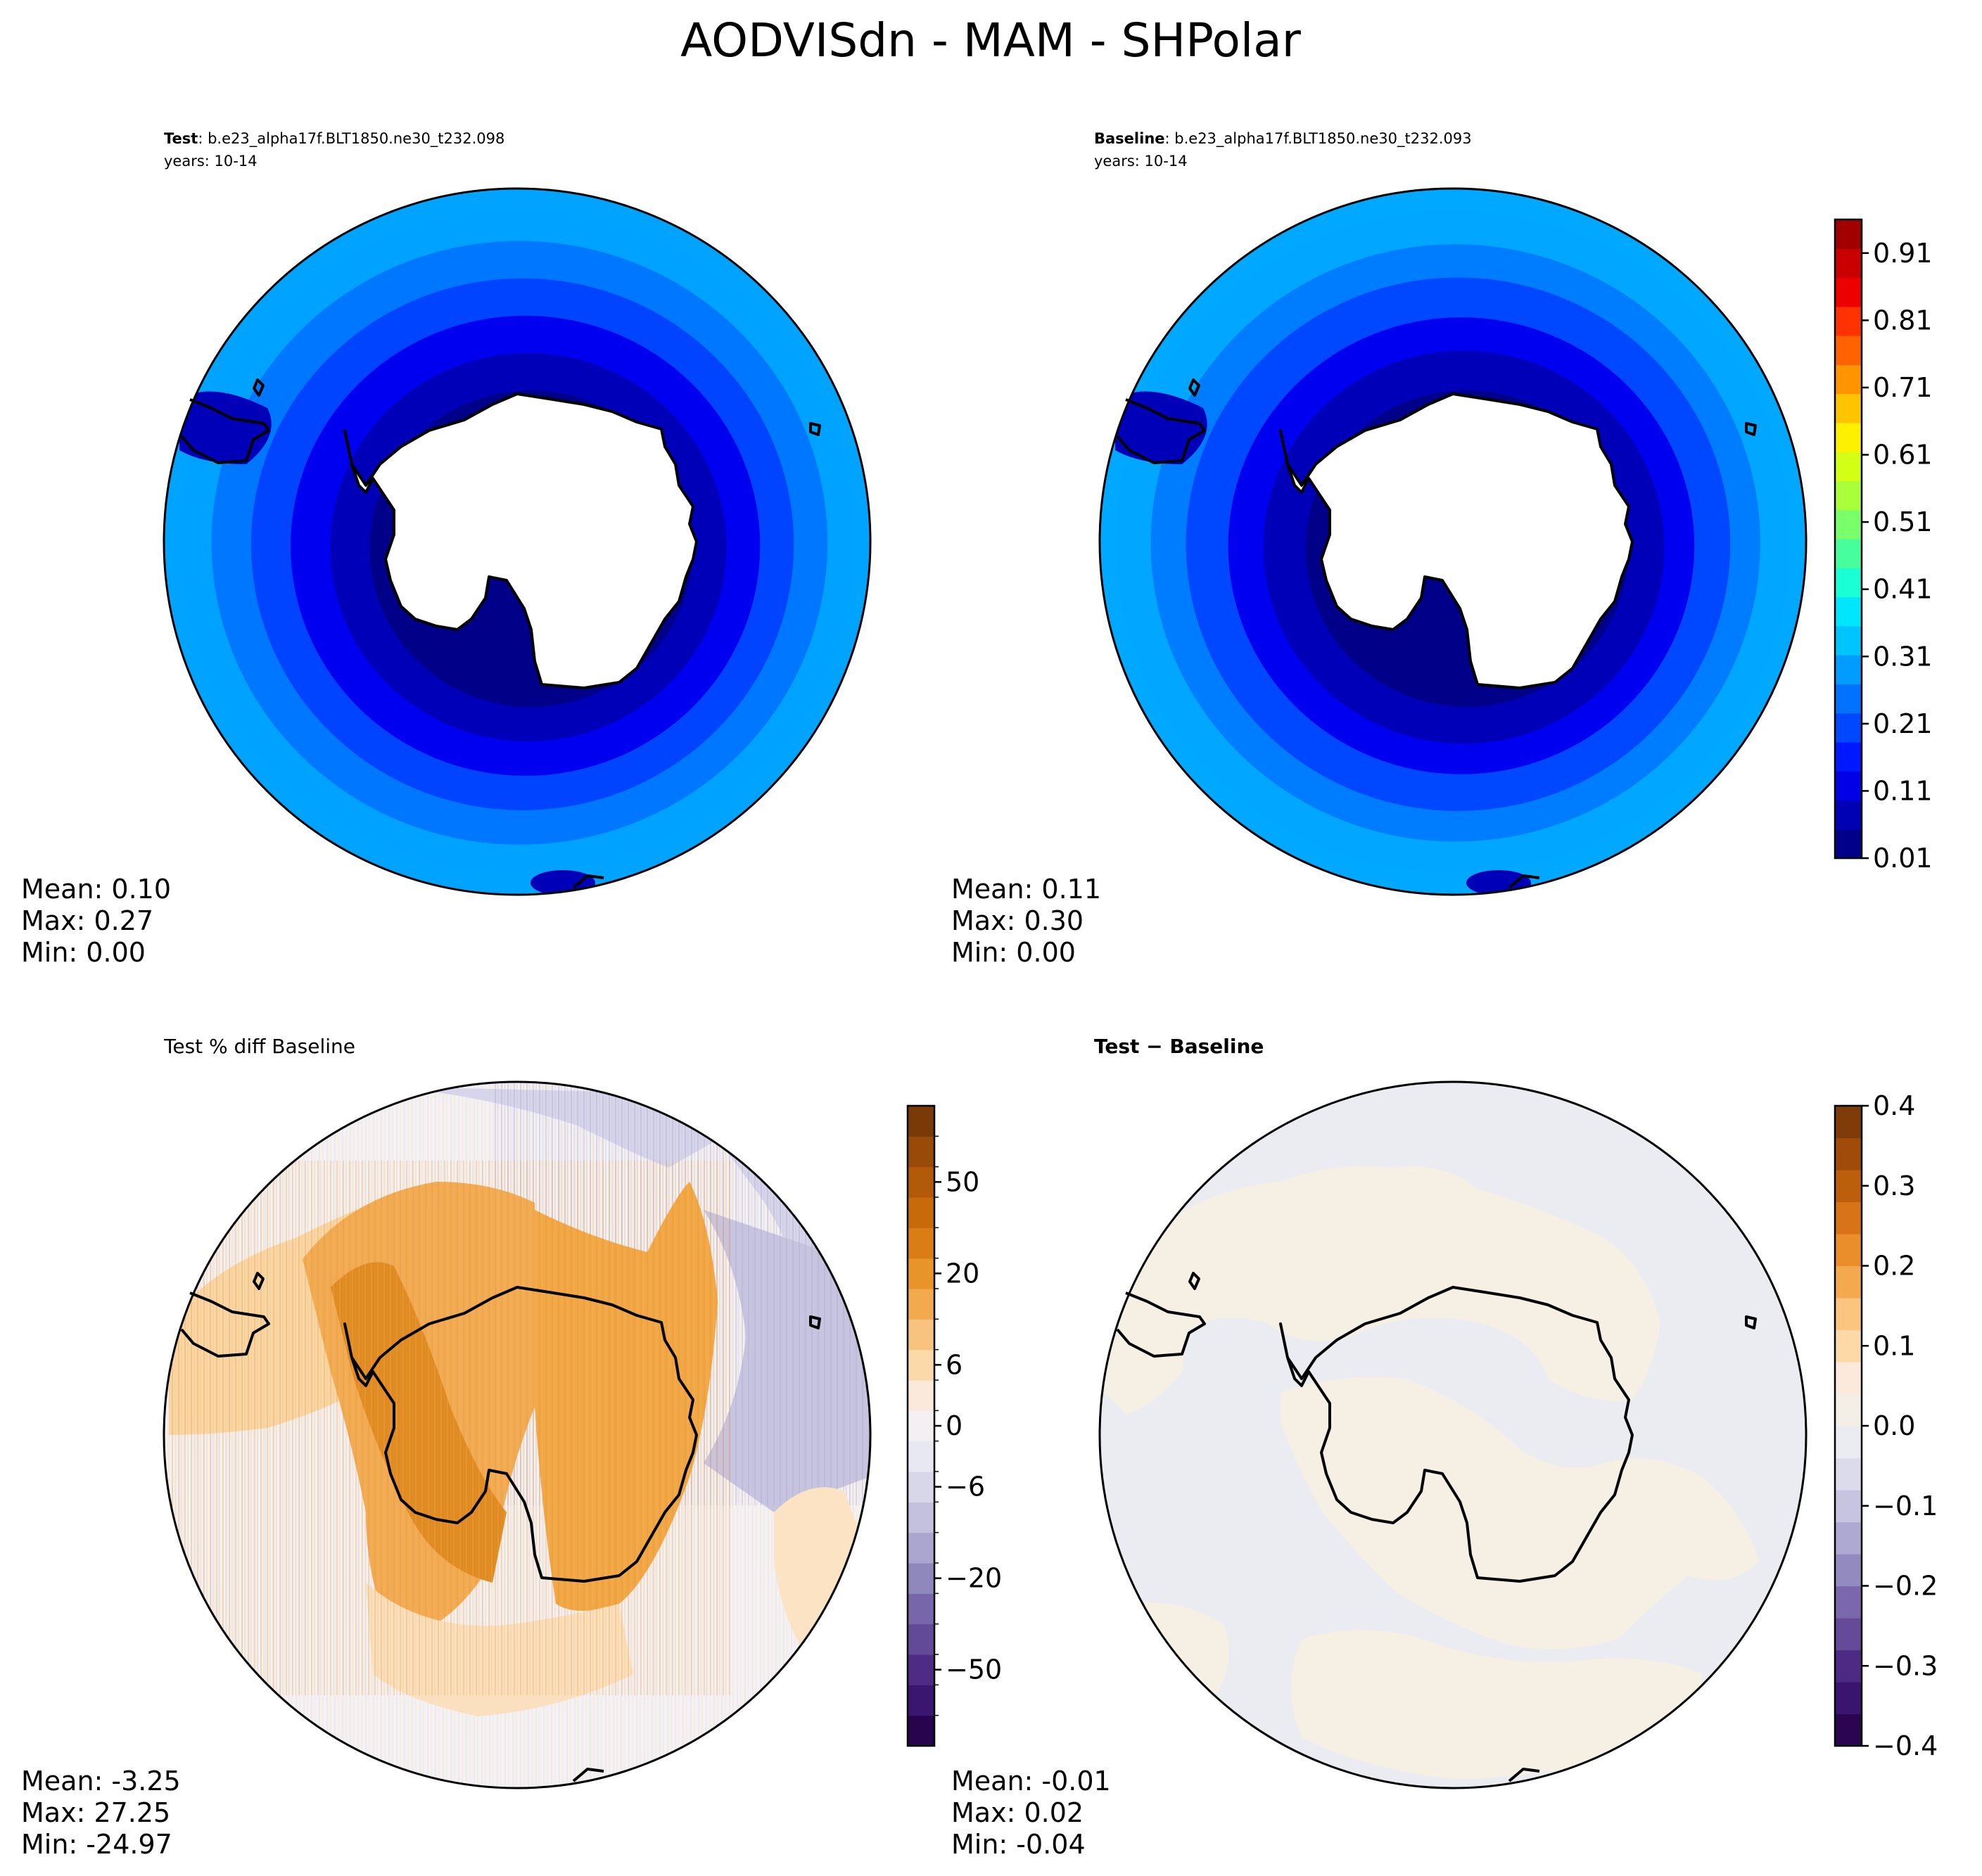 Image resolution: width=1982 pixels, height=1876 pixels. What do you see at coordinates (225, 431) in the screenshot?
I see `map-test-south-america` at bounding box center [225, 431].